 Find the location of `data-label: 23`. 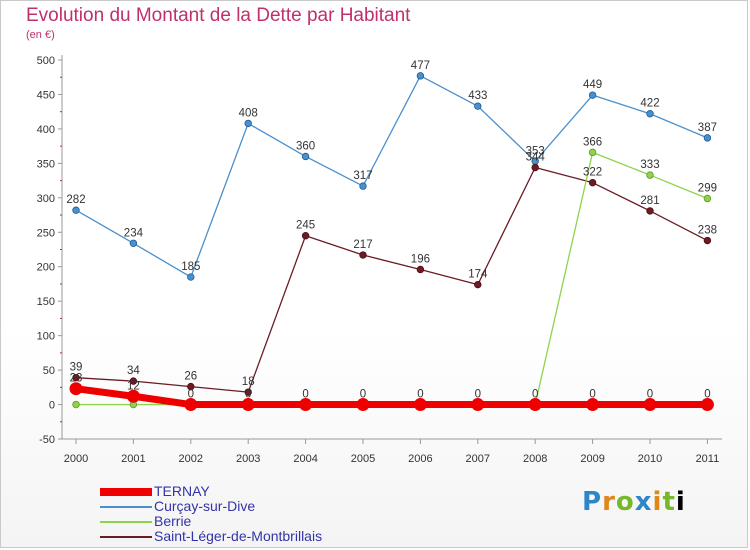

data-label: 23 is located at coordinates (76, 379).